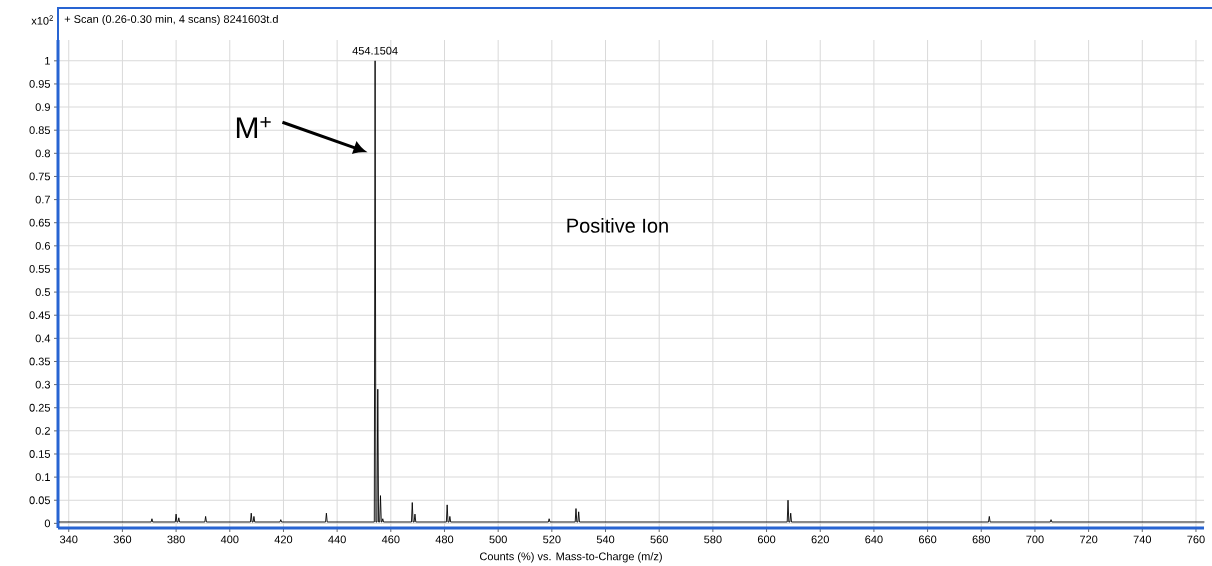 This screenshot has width=1212, height=566. Describe the element at coordinates (176, 539) in the screenshot. I see `x-tick-label: 380` at that location.